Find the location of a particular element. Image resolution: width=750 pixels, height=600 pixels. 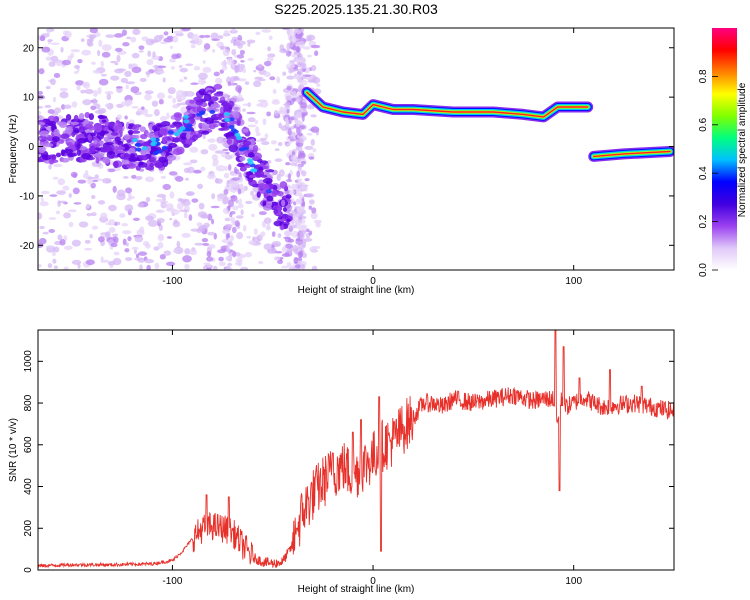

x-tick-label: -100 is located at coordinates (172, 281).